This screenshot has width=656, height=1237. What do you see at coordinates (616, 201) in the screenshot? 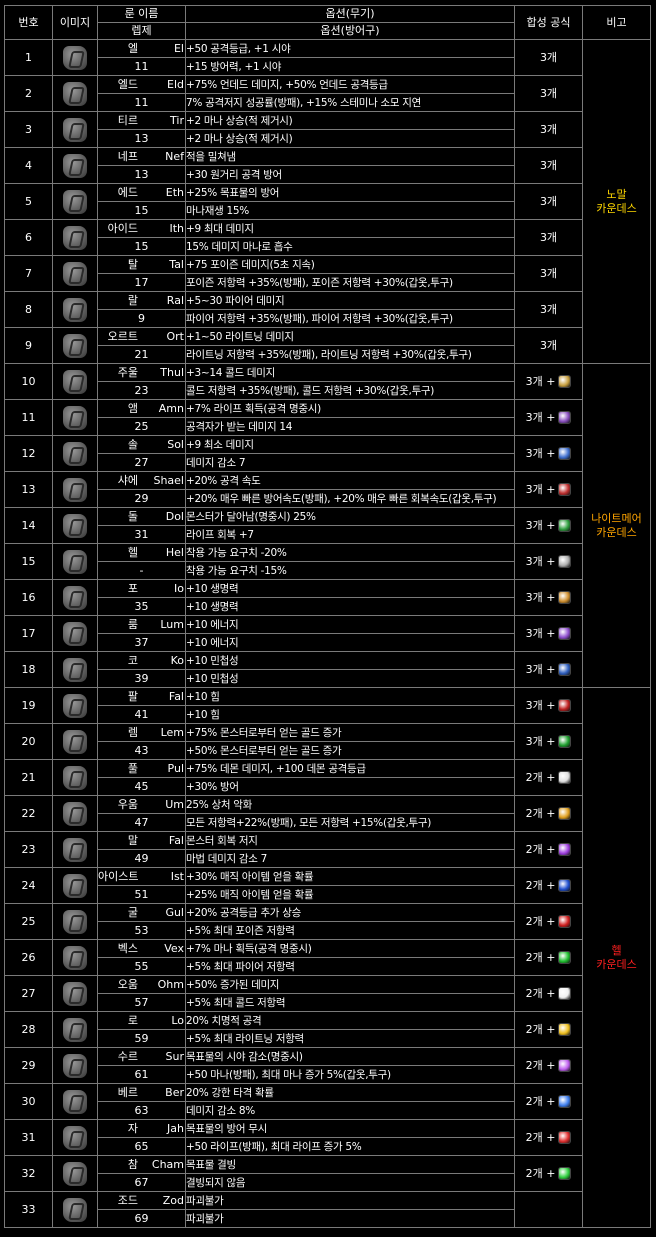
I see `note-normal: 노말 카운데스` at bounding box center [616, 201].